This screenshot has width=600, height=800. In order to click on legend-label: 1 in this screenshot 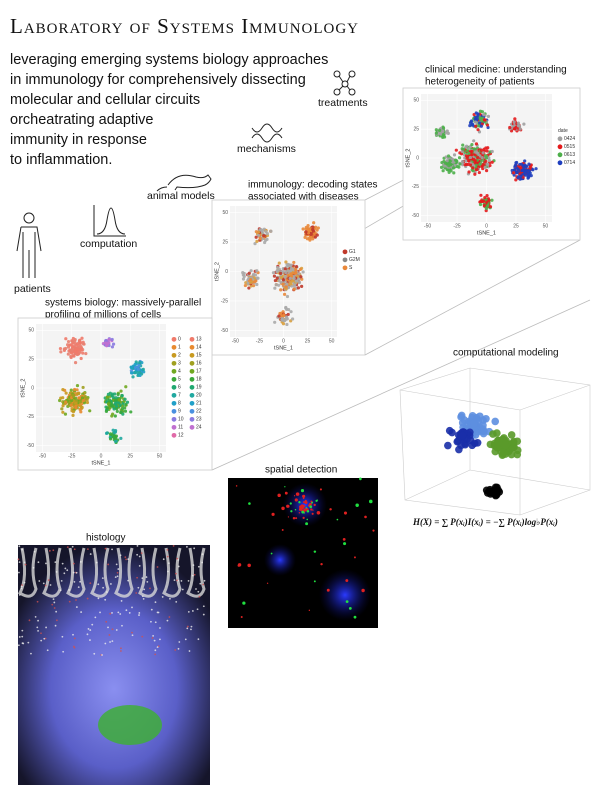, I will do `click(179, 348)`.